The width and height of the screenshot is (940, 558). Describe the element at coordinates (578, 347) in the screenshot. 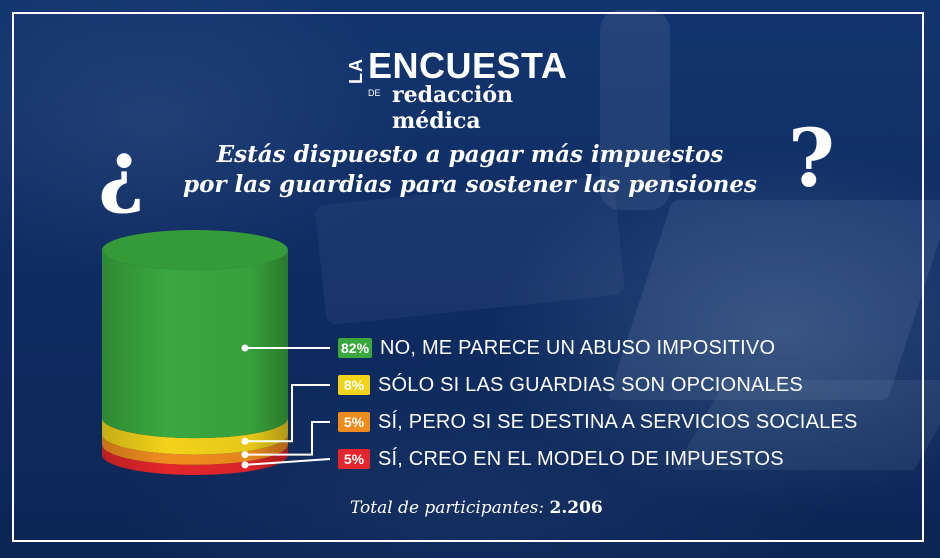

I see `legend-label-1: NO, ME PARECE UN ABUSO IMPOSITIVO` at that location.